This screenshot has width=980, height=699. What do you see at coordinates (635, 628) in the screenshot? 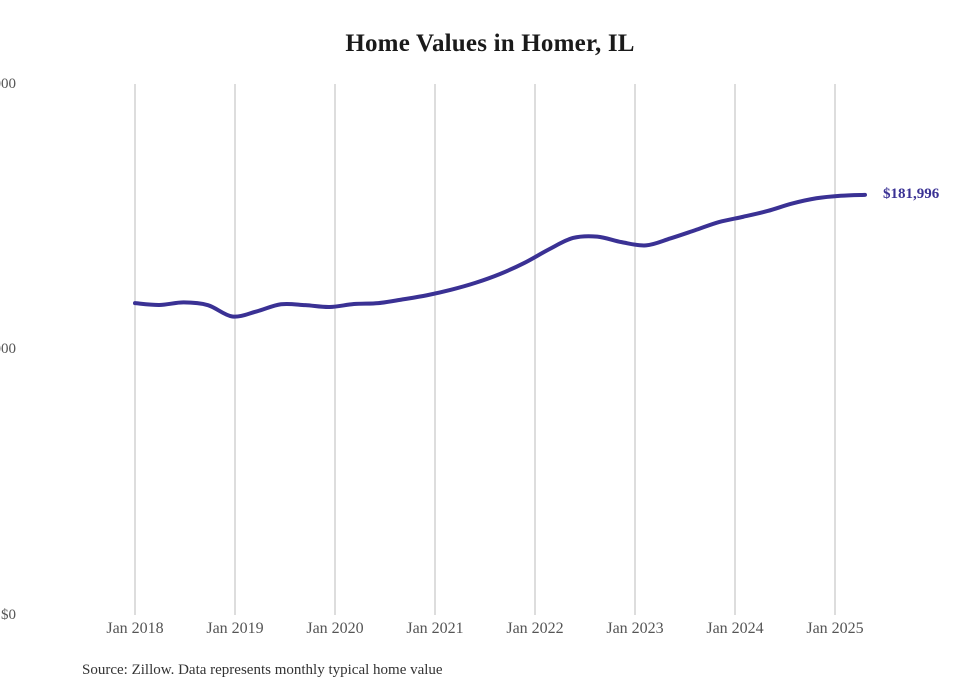
I see `x-axis-tick-jan-2023: Jan 2023` at bounding box center [635, 628].